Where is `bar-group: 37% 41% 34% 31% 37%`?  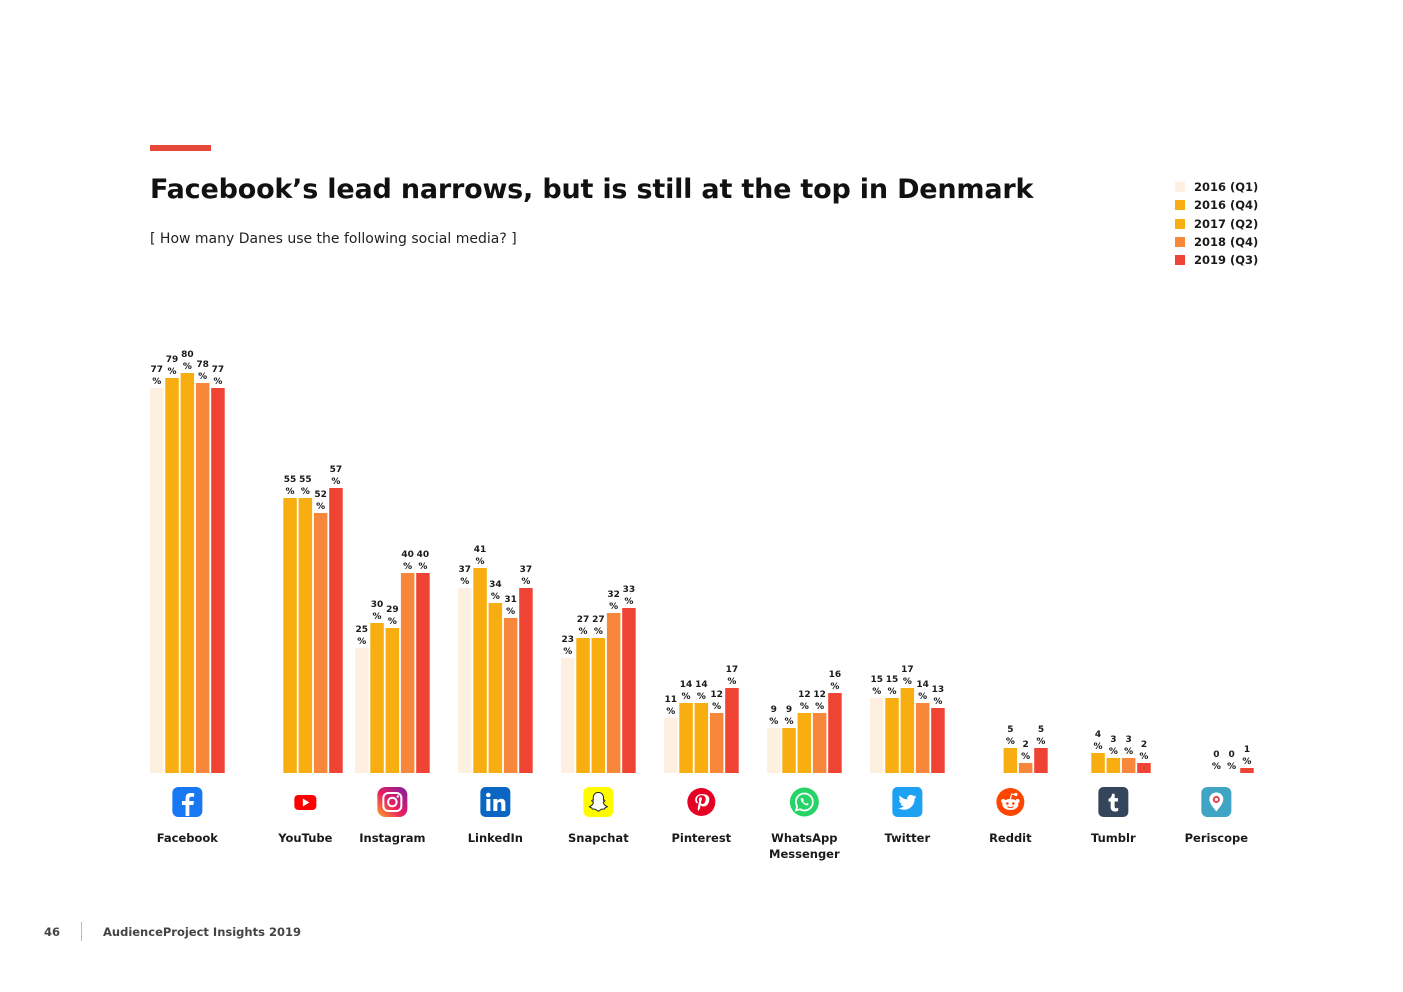 bar-group: 37% 41% 34% 31% 37% is located at coordinates (495, 659).